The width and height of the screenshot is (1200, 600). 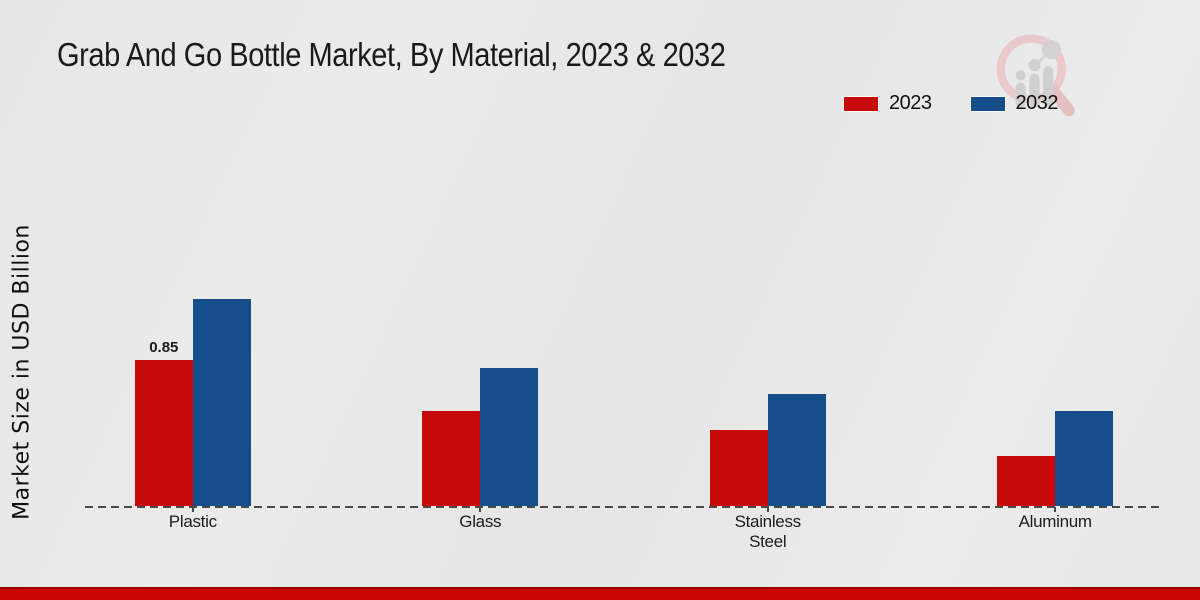 What do you see at coordinates (1055, 521) in the screenshot?
I see `category-label-aluminum: Aluminum` at bounding box center [1055, 521].